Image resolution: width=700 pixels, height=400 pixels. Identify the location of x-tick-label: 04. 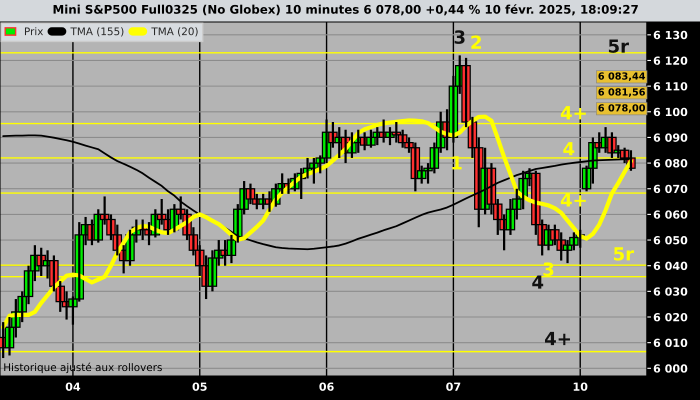
(73, 386).